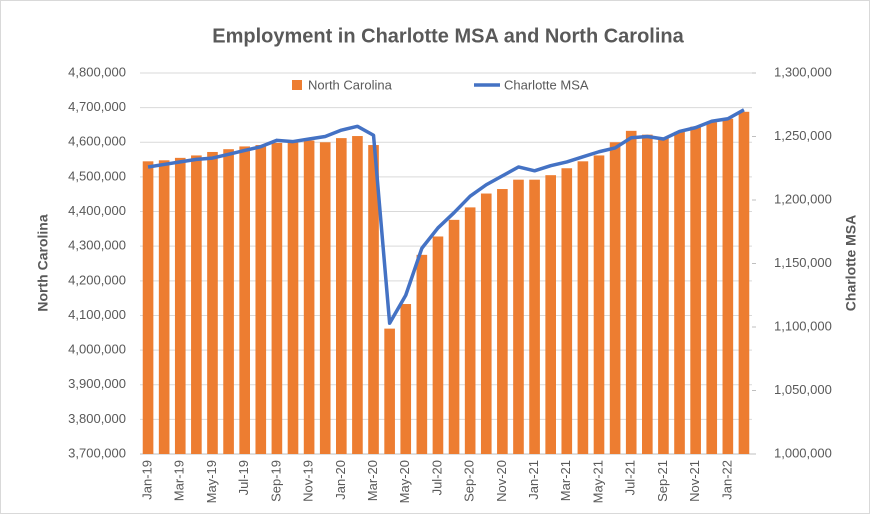 Image resolution: width=870 pixels, height=514 pixels. I want to click on legend-label: Charlotte MSA, so click(546, 84).